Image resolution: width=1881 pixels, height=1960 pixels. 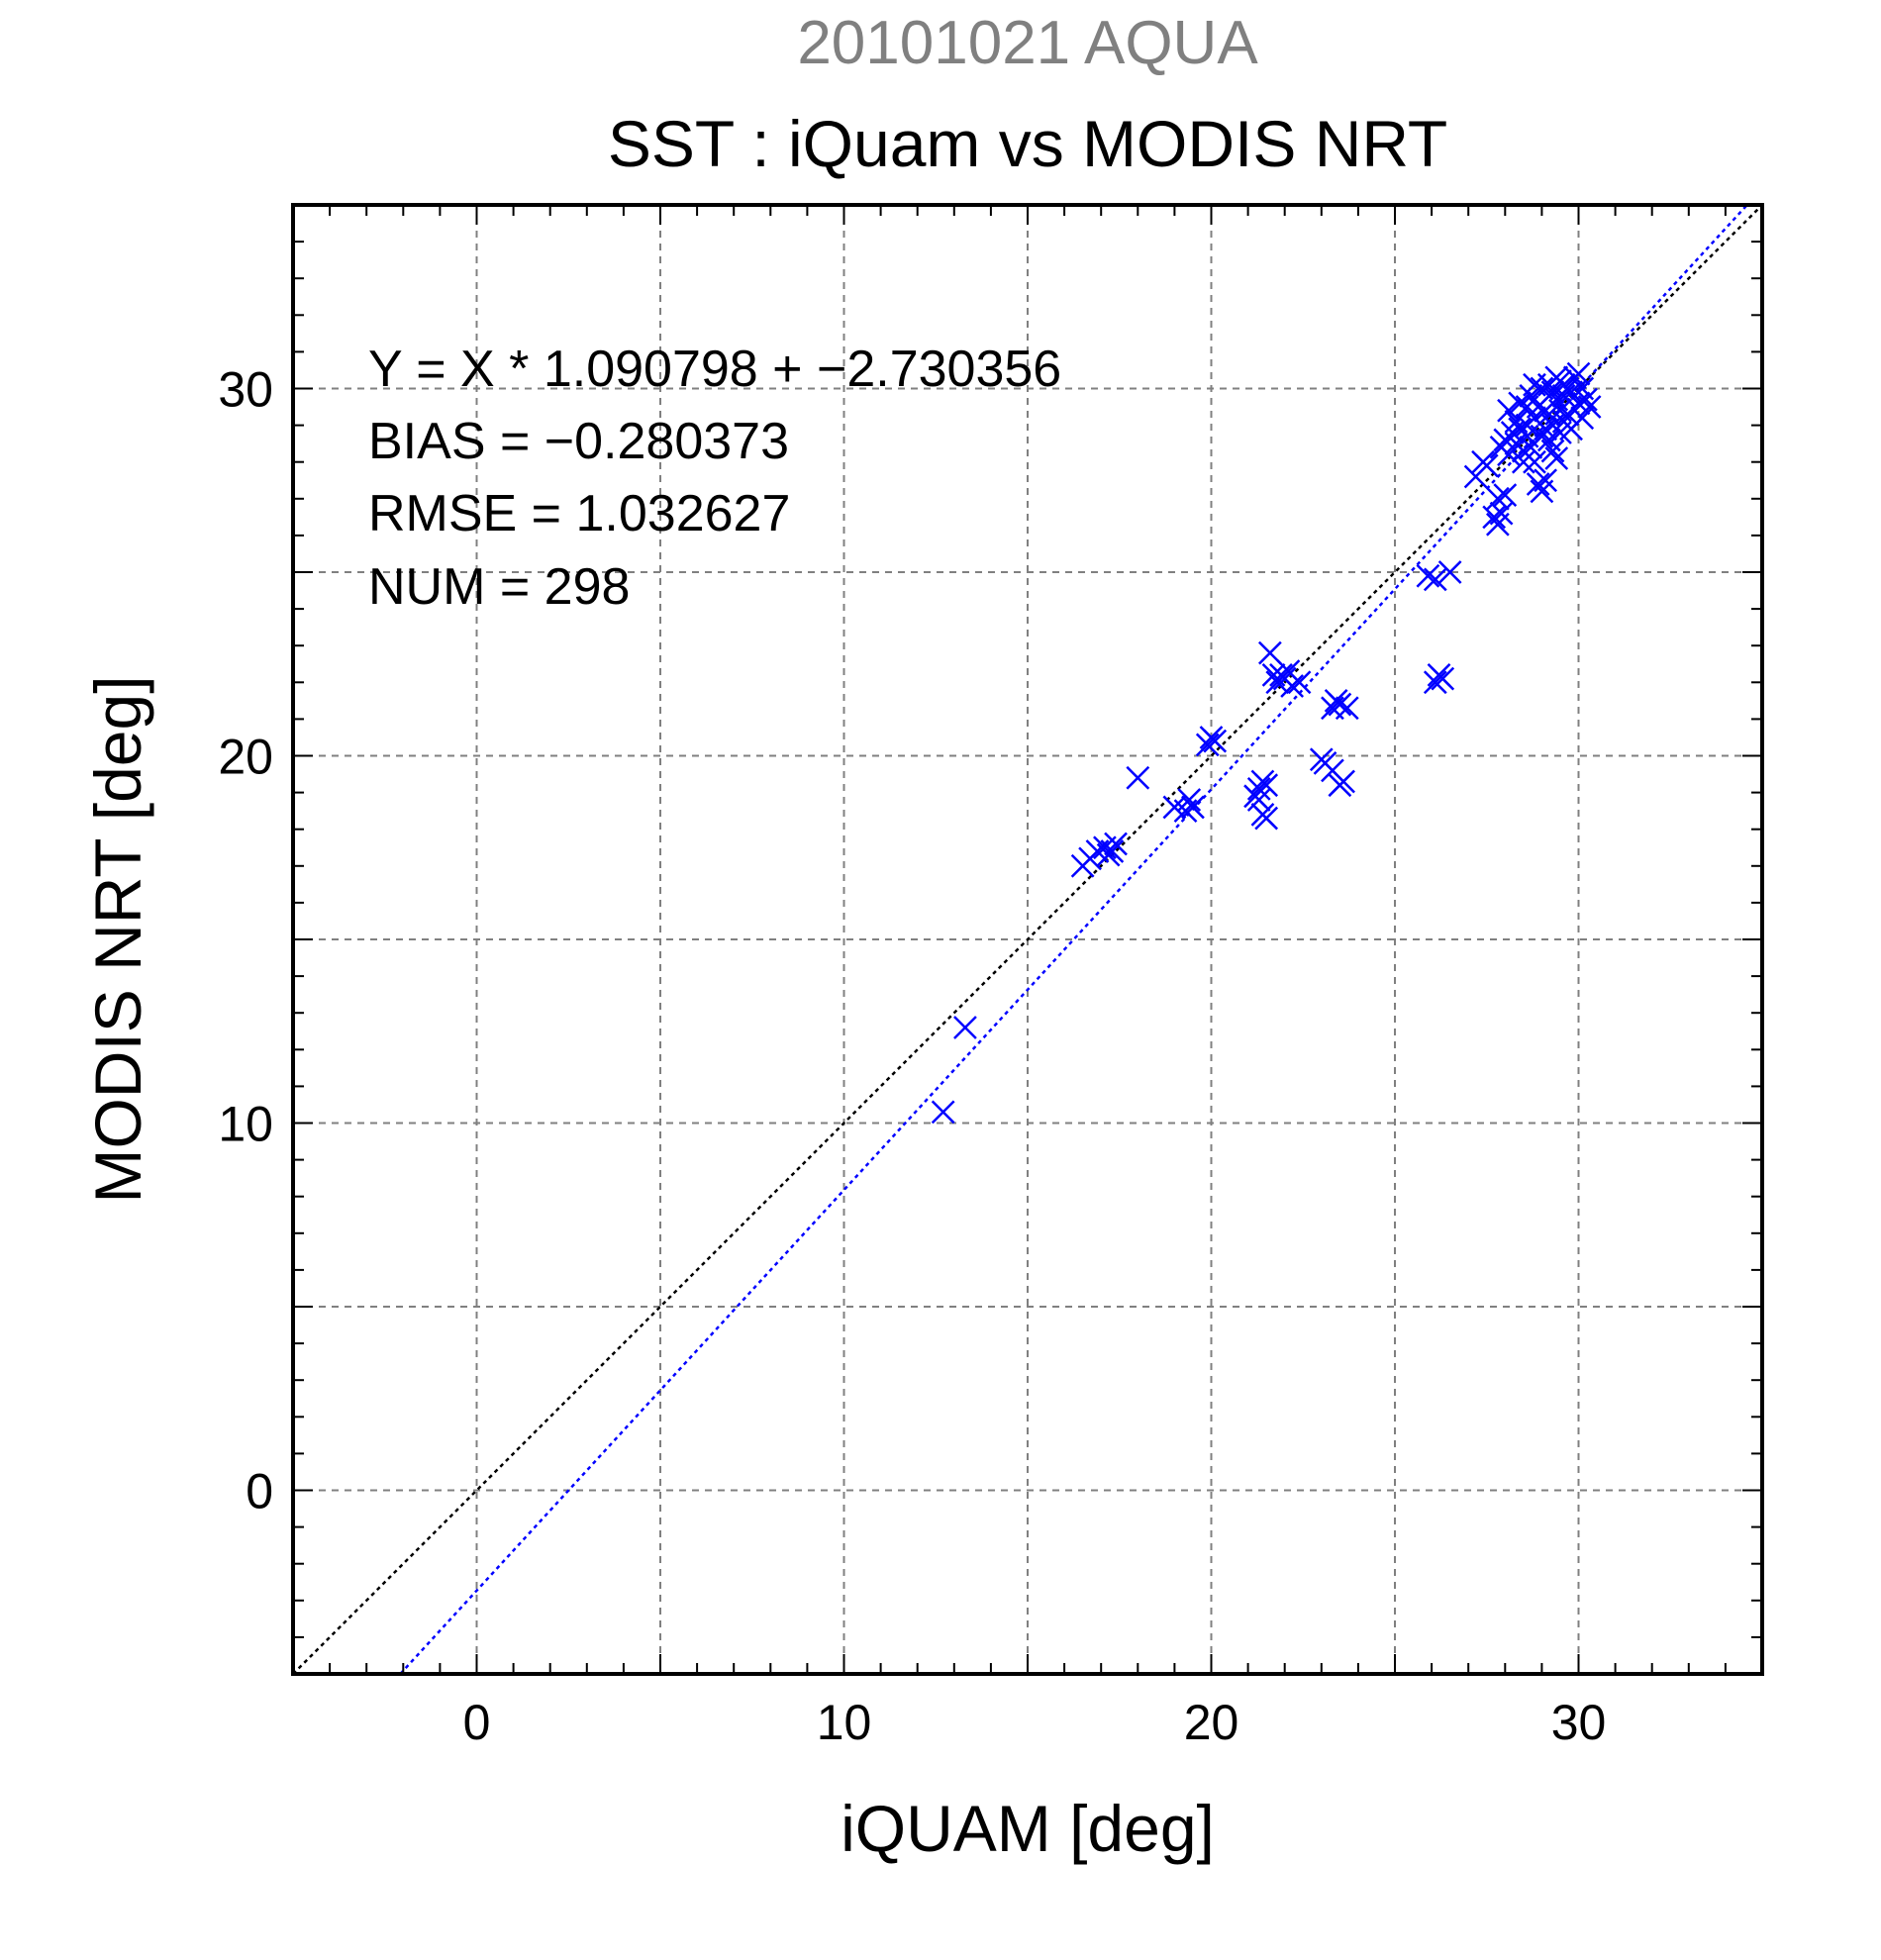 I want to click on y-tick-label: 0, so click(x=259, y=1491).